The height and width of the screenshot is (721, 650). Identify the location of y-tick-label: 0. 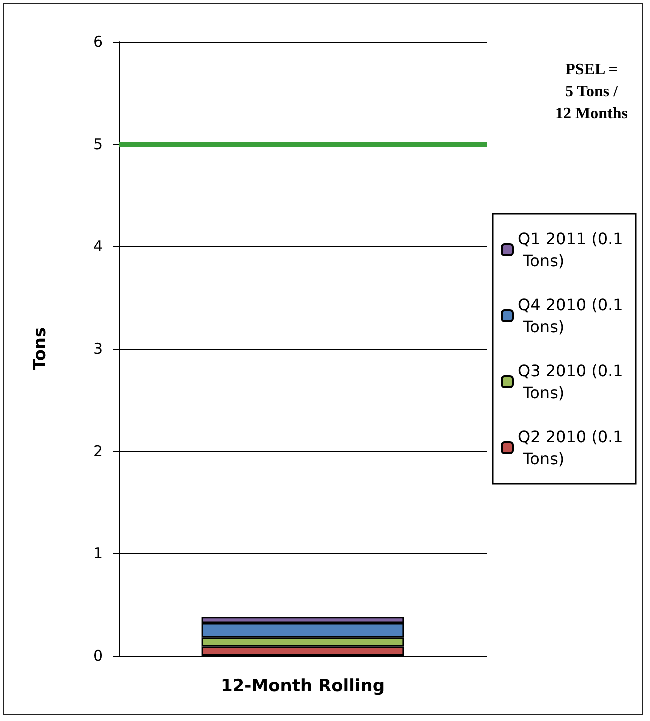
(98, 656).